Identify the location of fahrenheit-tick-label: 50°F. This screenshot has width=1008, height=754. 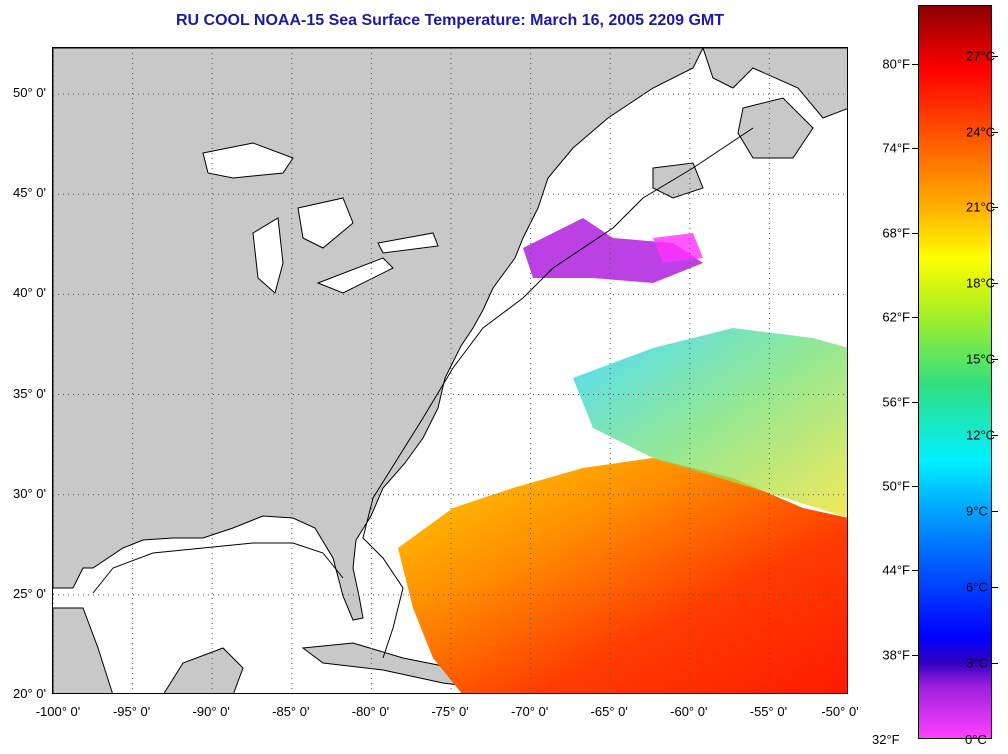
(896, 486).